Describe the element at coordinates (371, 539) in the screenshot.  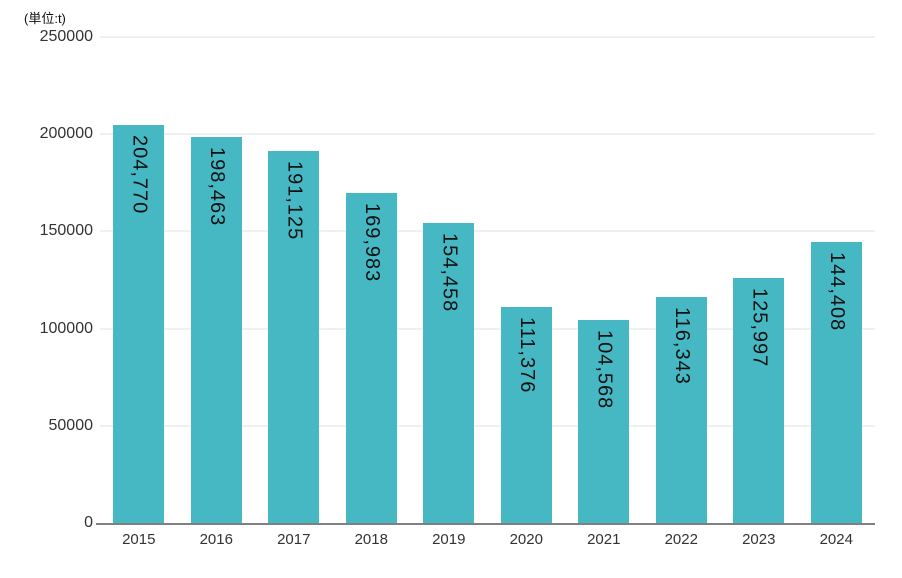
I see `x-tick-label: 2018` at that location.